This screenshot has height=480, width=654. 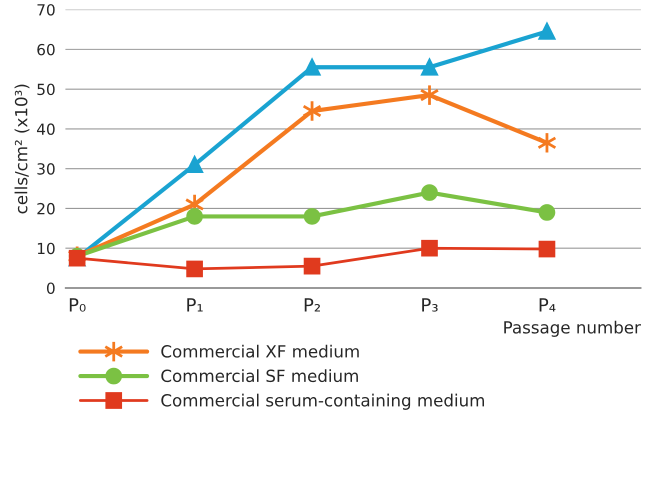 I want to click on y-tick-label: 0, so click(x=50, y=288).